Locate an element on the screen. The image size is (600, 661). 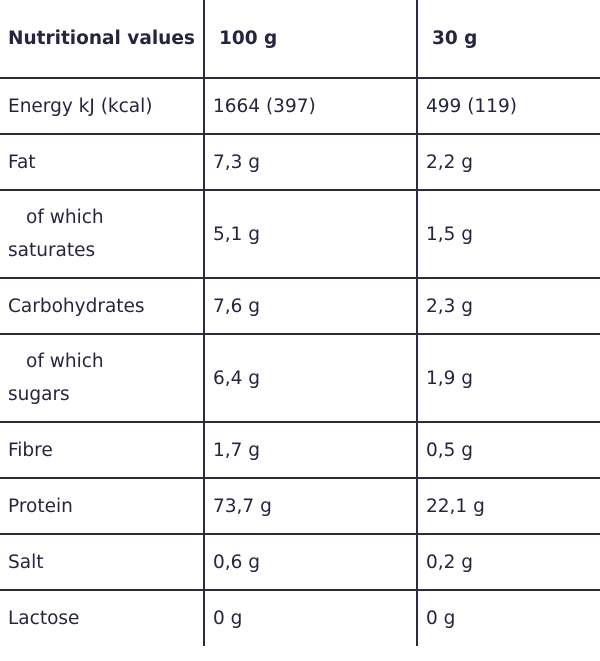
cell: 100 g is located at coordinates (310, 39).